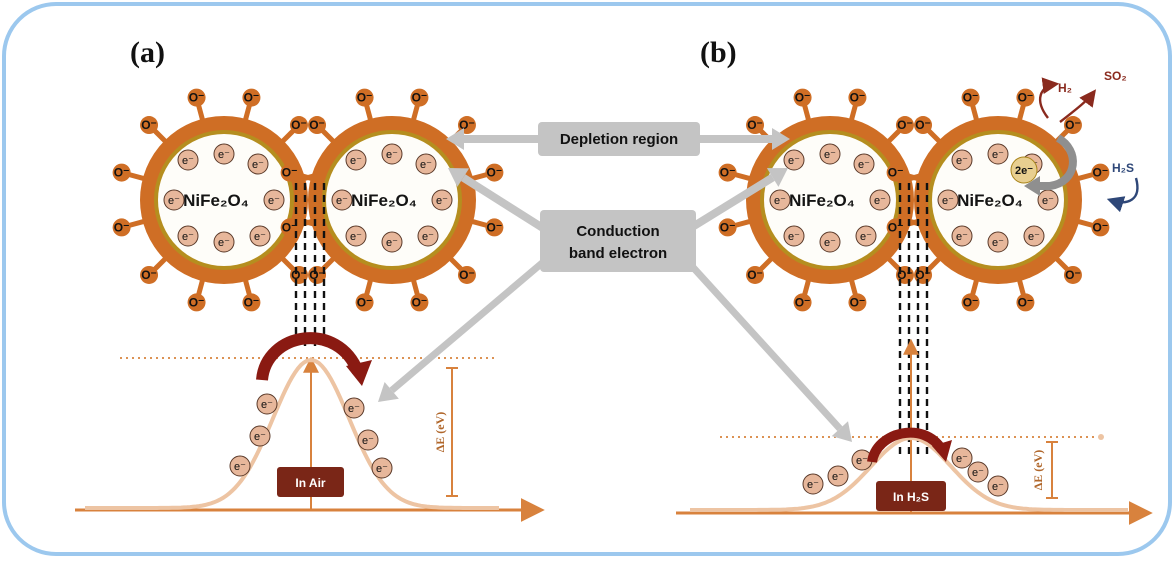 The width and height of the screenshot is (1176, 565). Describe the element at coordinates (310, 483) in the screenshot. I see `atmosphere-label-a: In Air` at that location.